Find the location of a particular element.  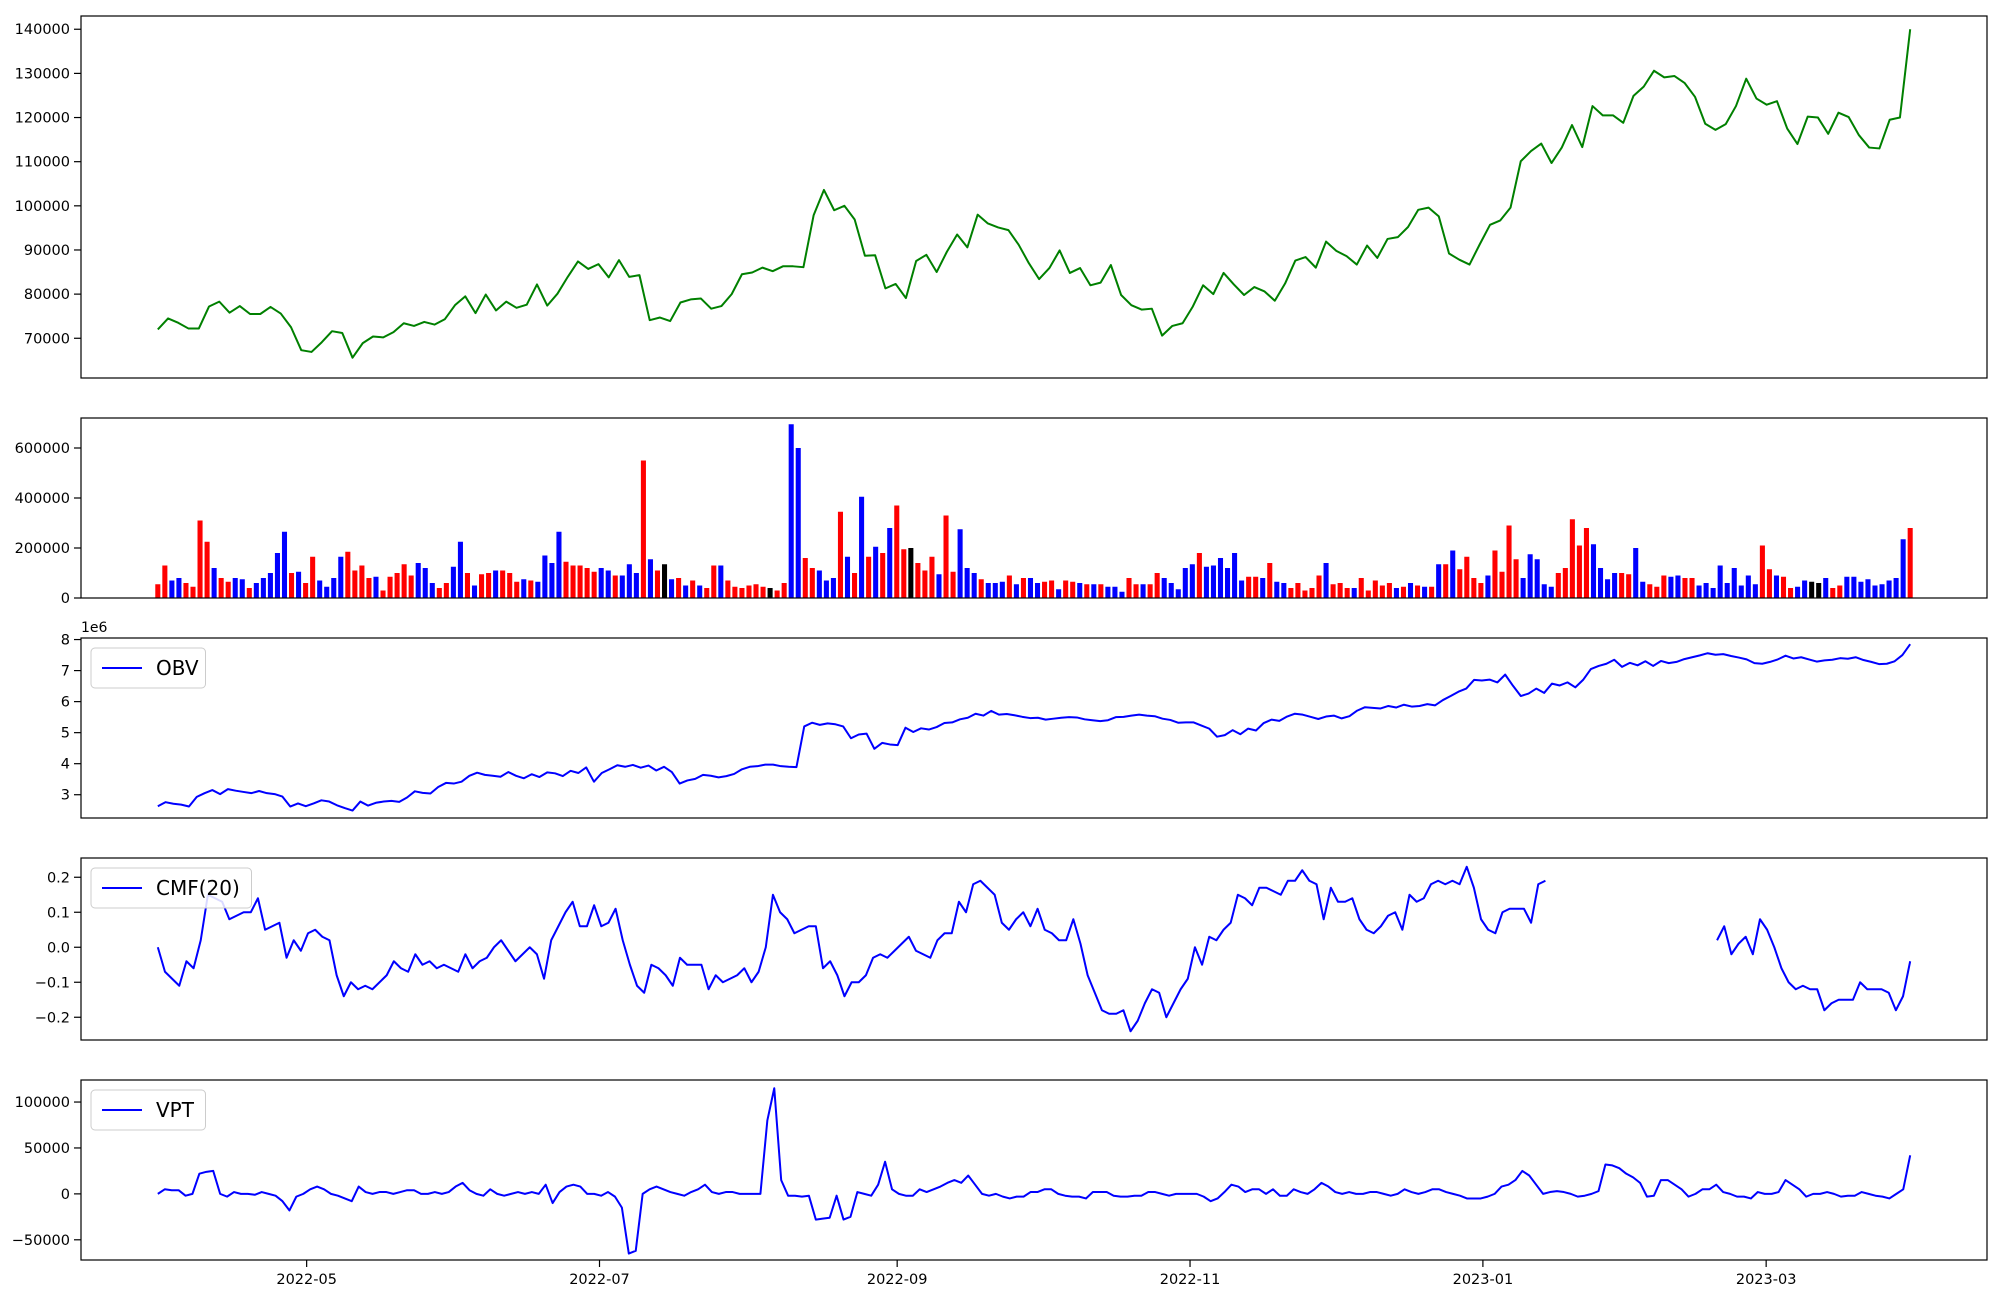

vpt-xtick-label: 2022-07 is located at coordinates (599, 1280).